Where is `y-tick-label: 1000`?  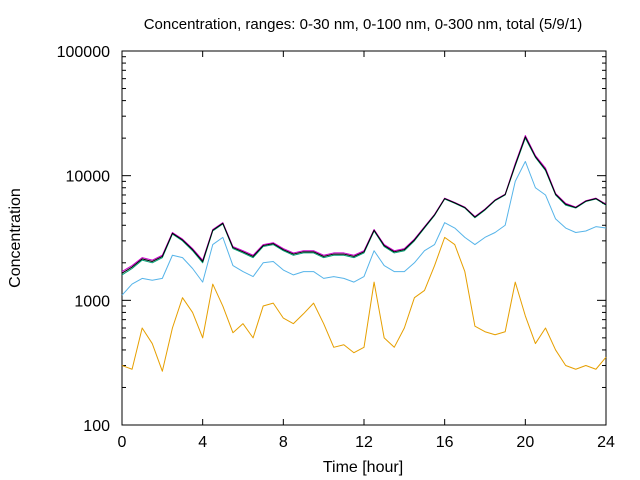 y-tick-label: 1000 is located at coordinates (92, 301).